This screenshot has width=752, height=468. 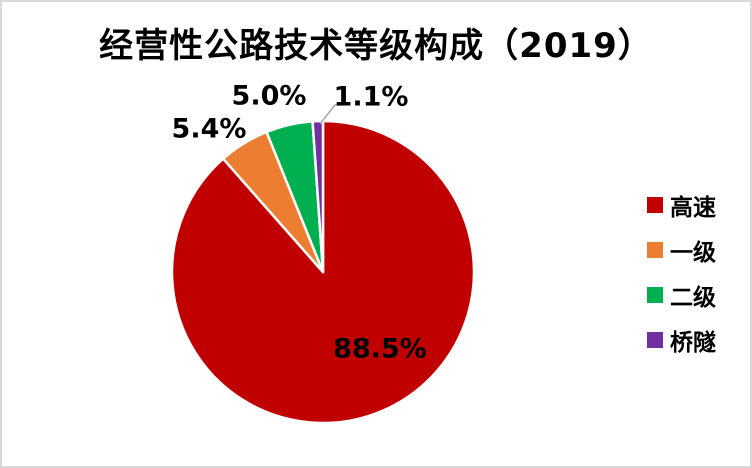 I want to click on legend-label-expressway: 高速, so click(x=693, y=207).